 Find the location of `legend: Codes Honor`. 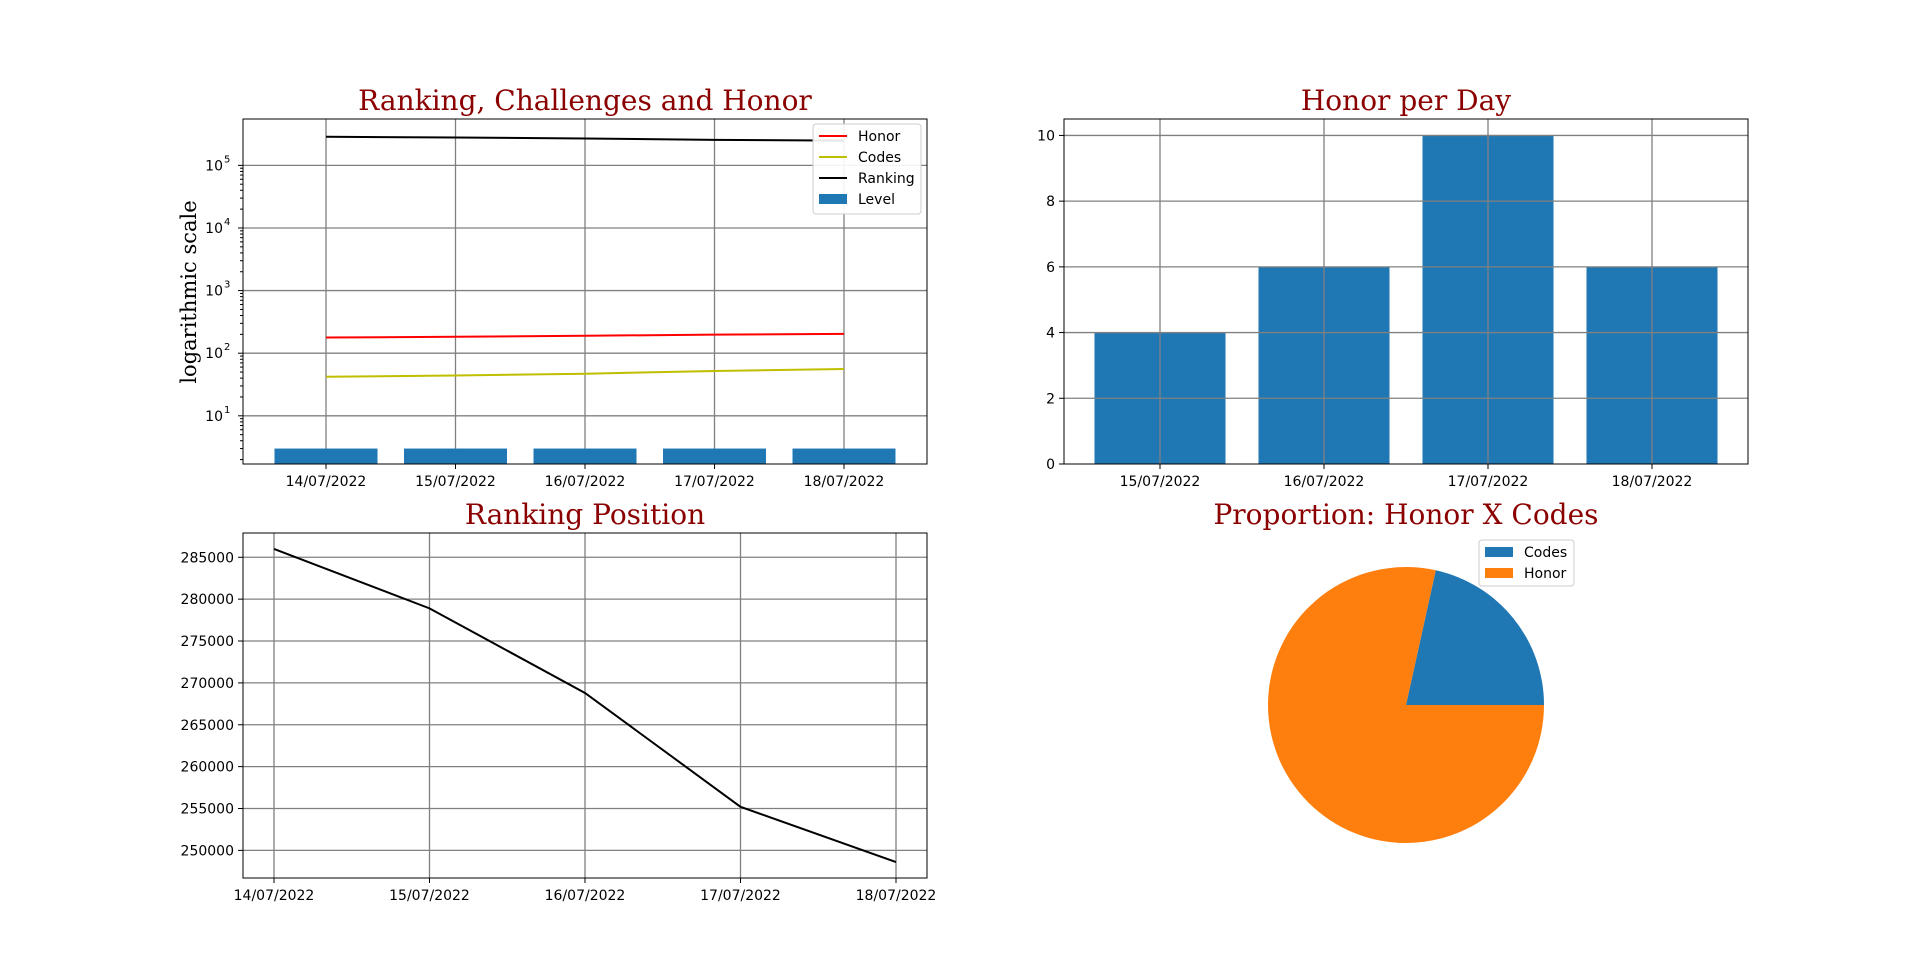

legend: Codes Honor is located at coordinates (1526, 563).